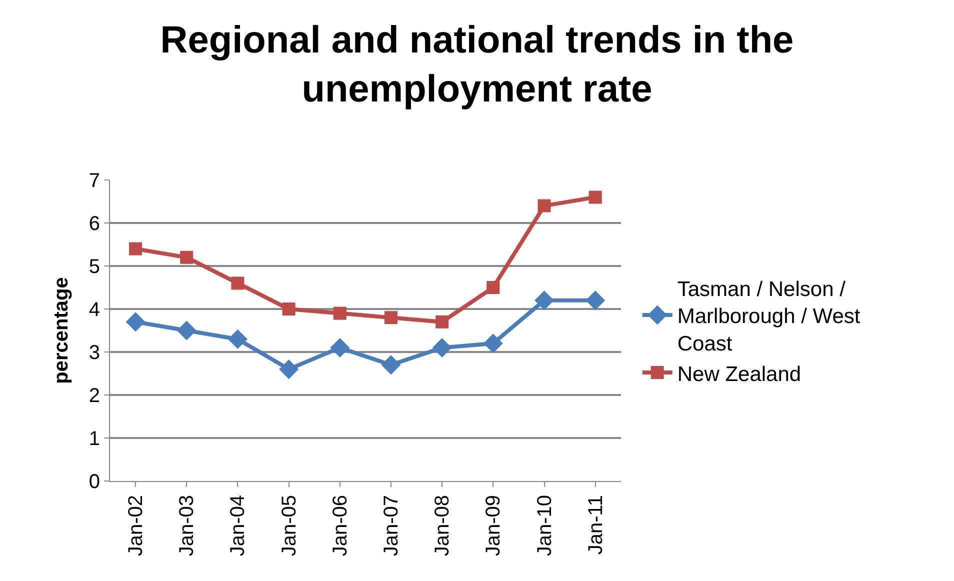 This screenshot has width=954, height=581. Describe the element at coordinates (477, 65) in the screenshot. I see `chart-title: Regional and national trends in the unemployment rate` at that location.